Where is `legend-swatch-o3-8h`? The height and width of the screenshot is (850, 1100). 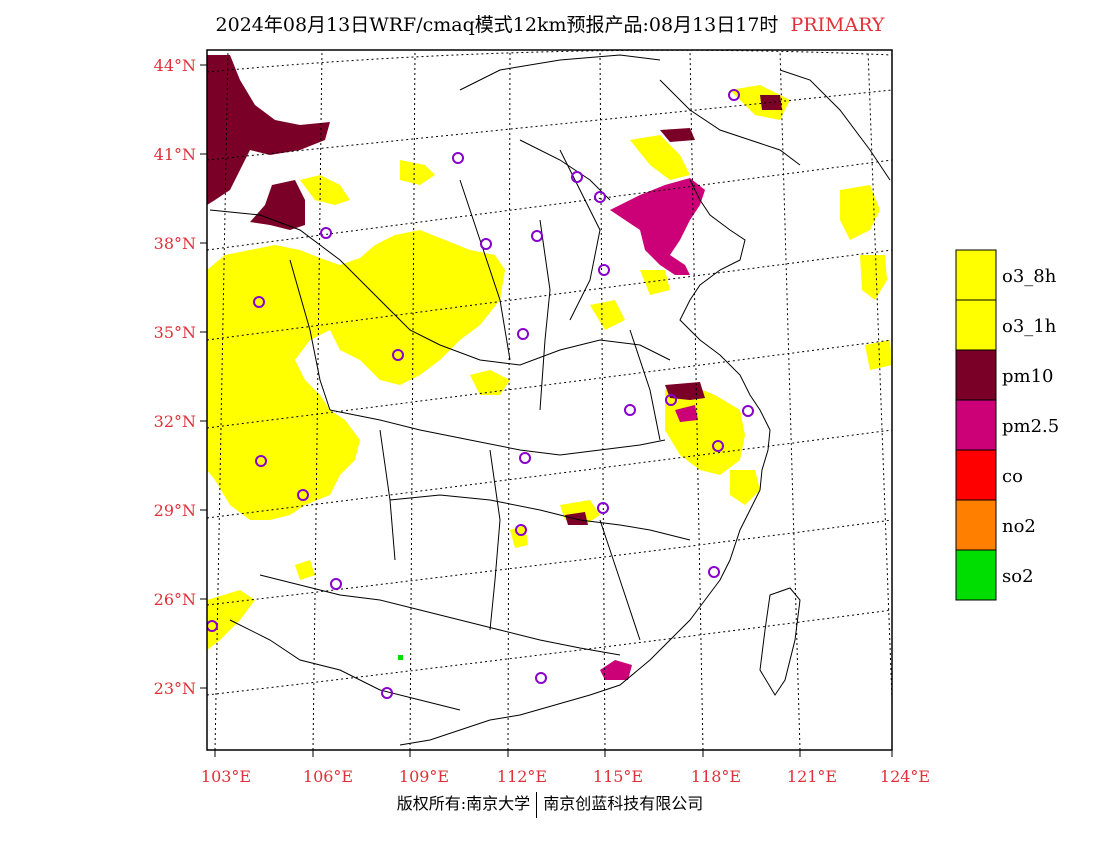
legend-swatch-o3-8h is located at coordinates (976, 275).